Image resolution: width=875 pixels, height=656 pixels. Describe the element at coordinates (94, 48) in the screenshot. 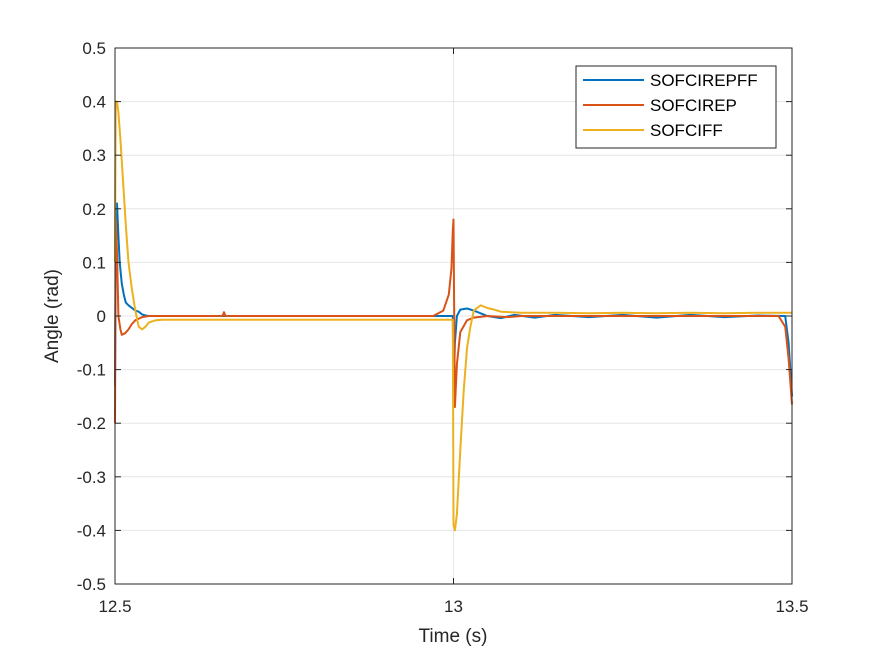

I see `y-tick-label: 0.5` at that location.